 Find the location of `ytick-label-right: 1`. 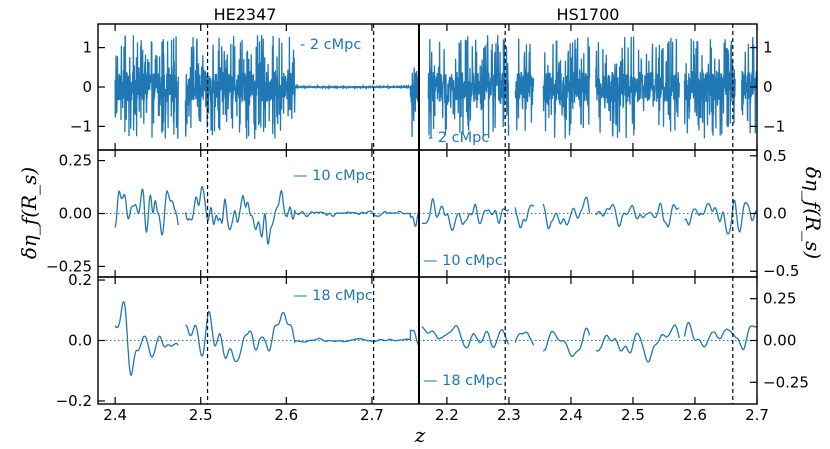

ytick-label-right: 1 is located at coordinates (768, 48).